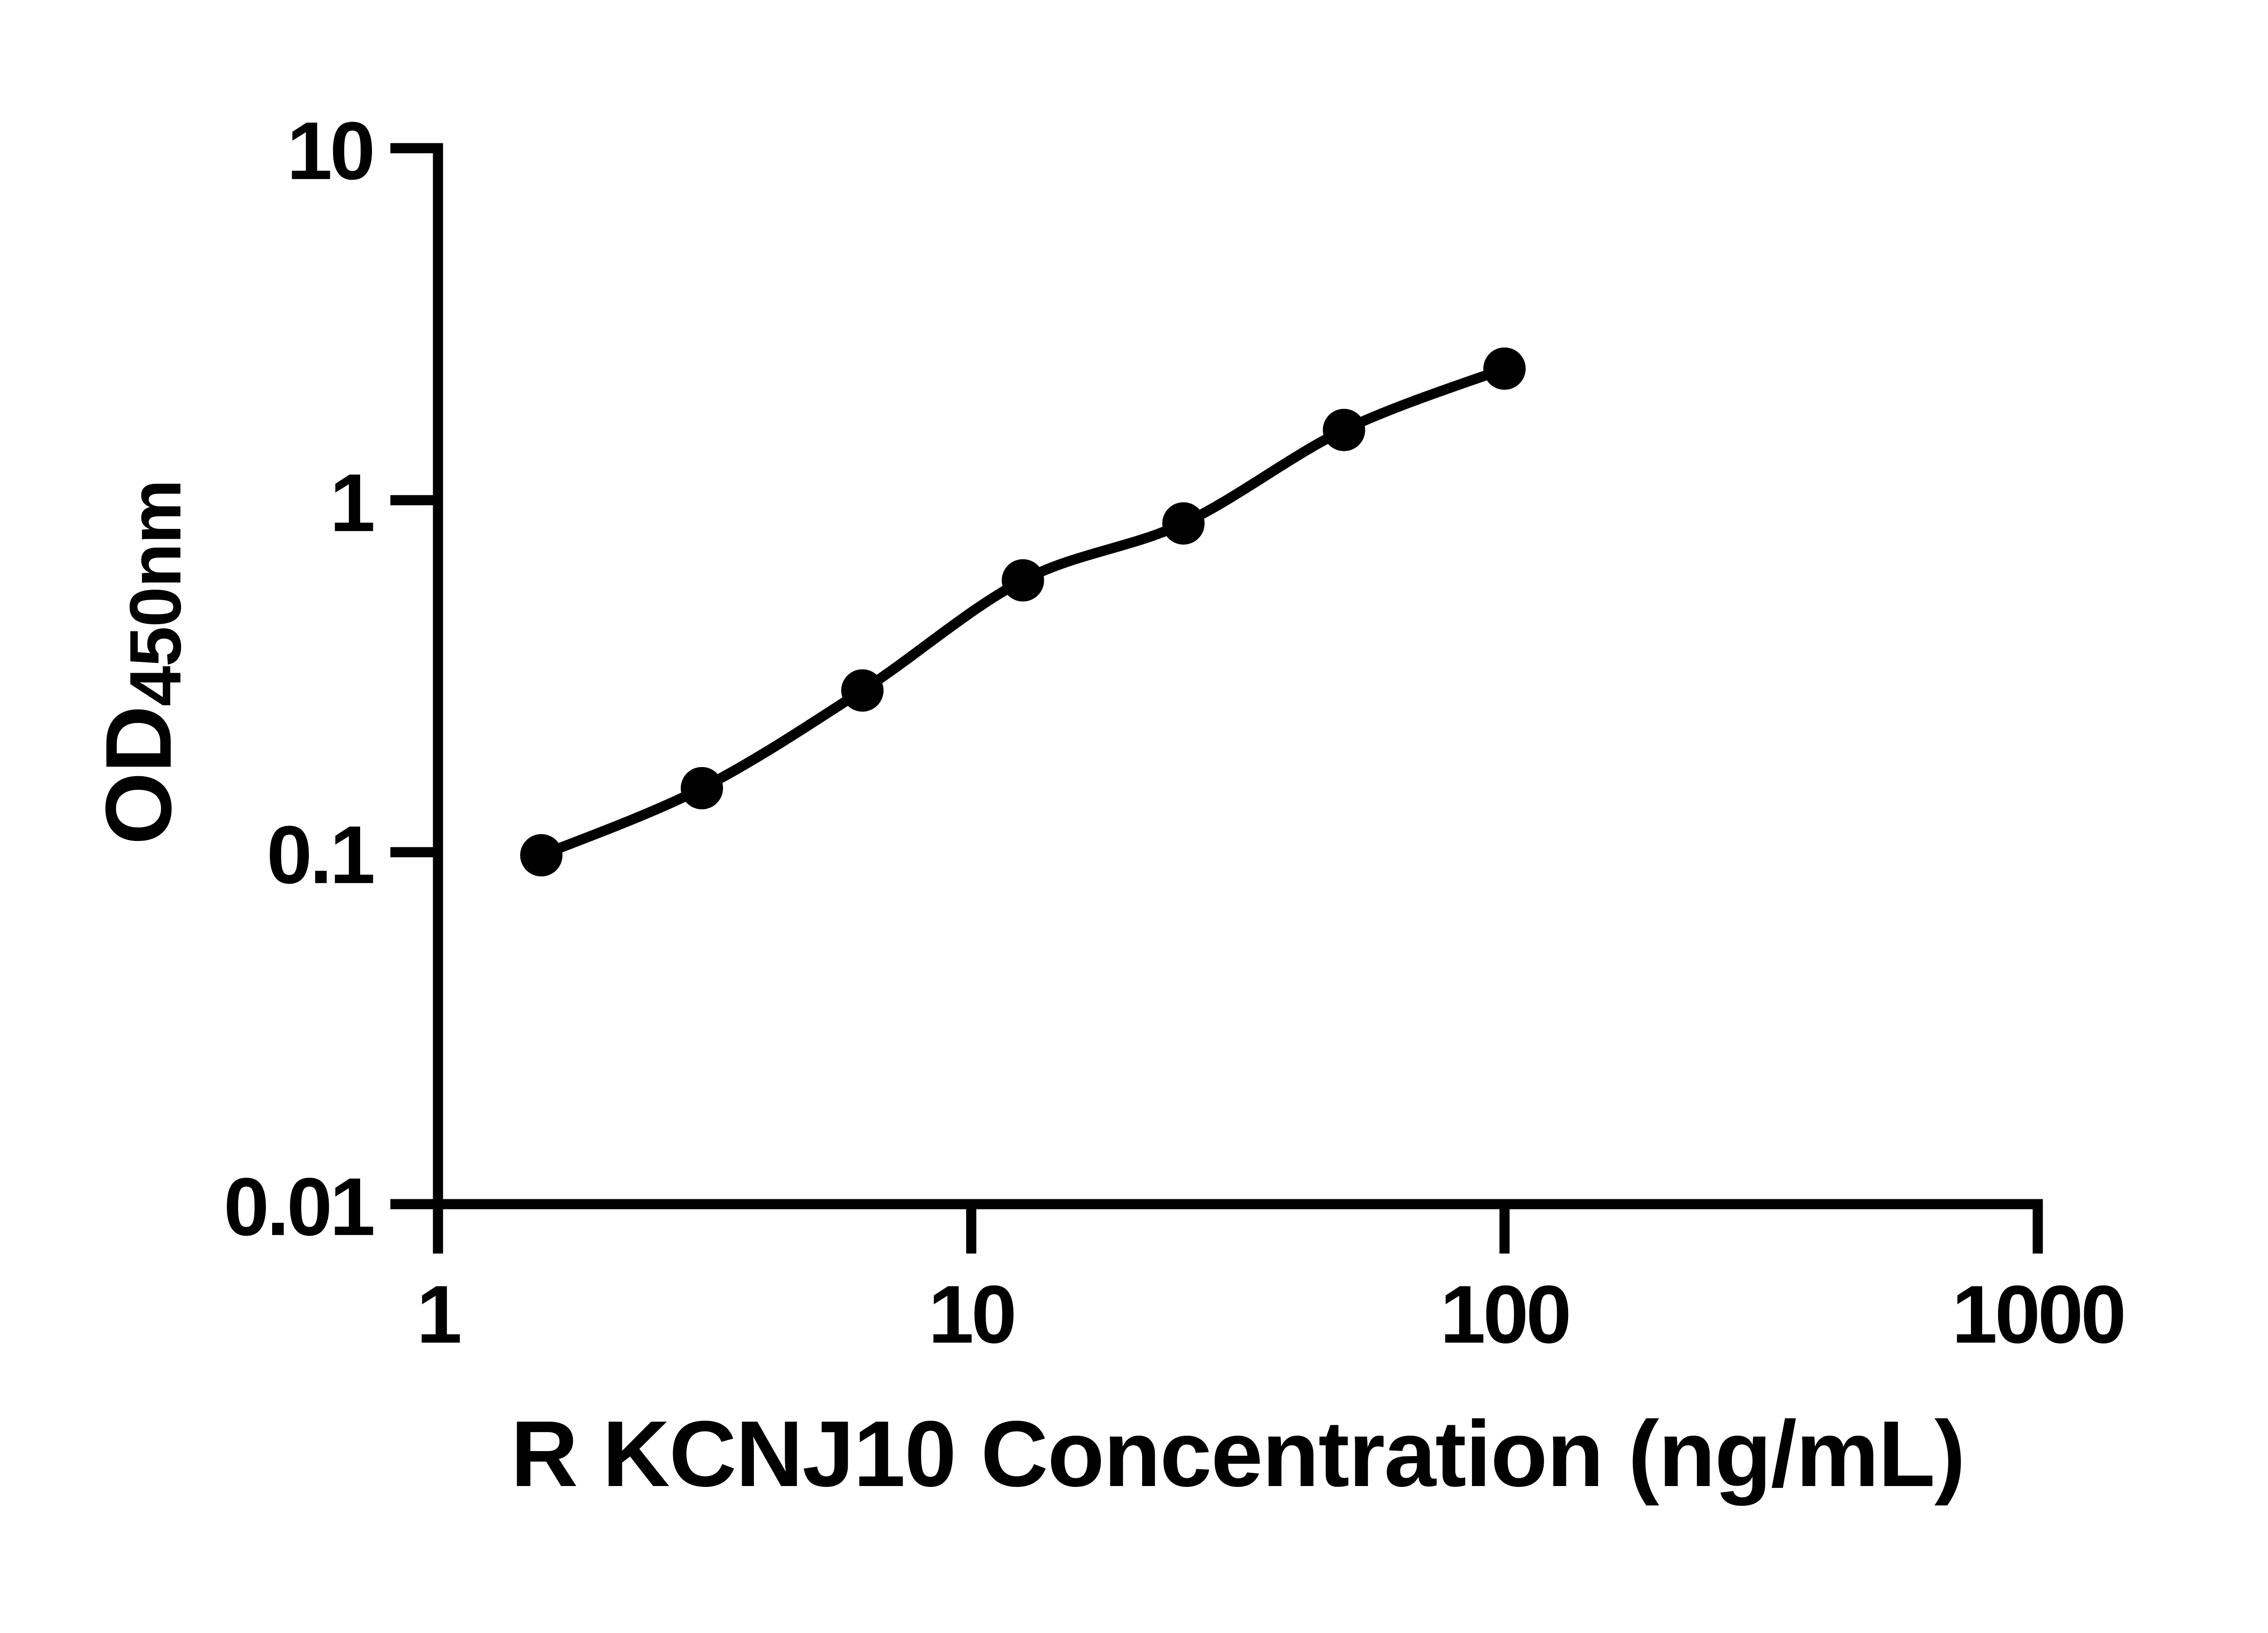 This screenshot has width=2268, height=1633. Describe the element at coordinates (438, 1314) in the screenshot. I see `x-tick-label: 1` at that location.